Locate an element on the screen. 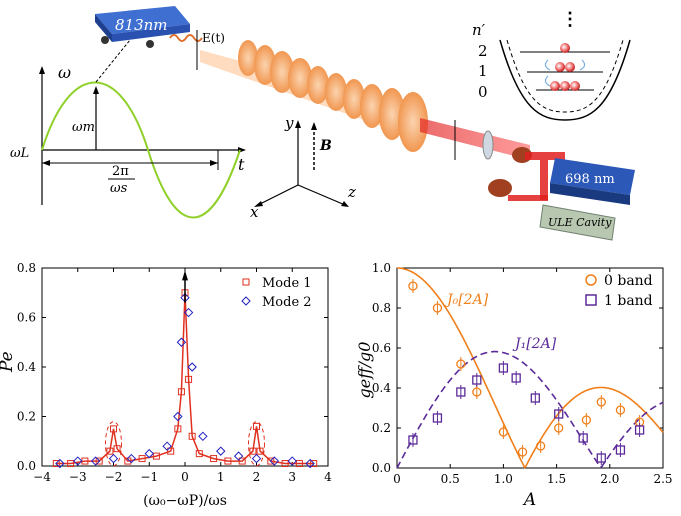  laser-698-box: 698 nm is located at coordinates (592, 181).